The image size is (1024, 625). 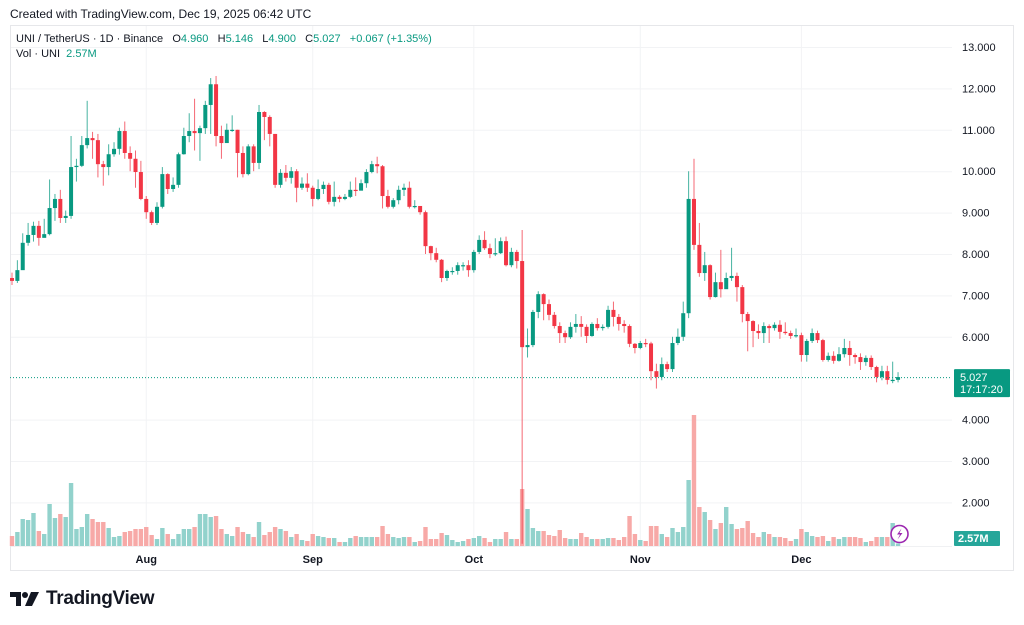 What do you see at coordinates (194, 39) in the screenshot?
I see `open-value: 4.960` at bounding box center [194, 39].